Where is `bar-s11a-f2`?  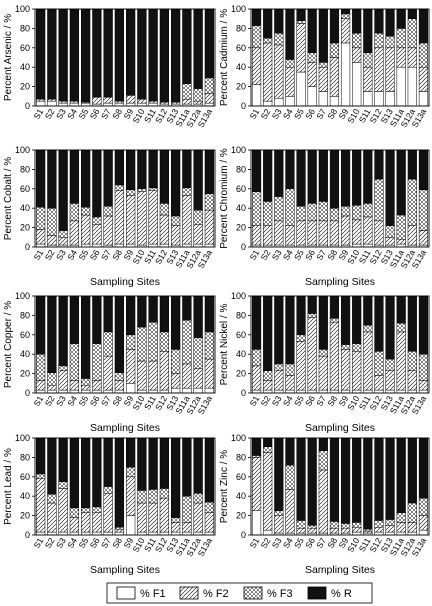 bar-s11a-f2 is located at coordinates (187, 220).